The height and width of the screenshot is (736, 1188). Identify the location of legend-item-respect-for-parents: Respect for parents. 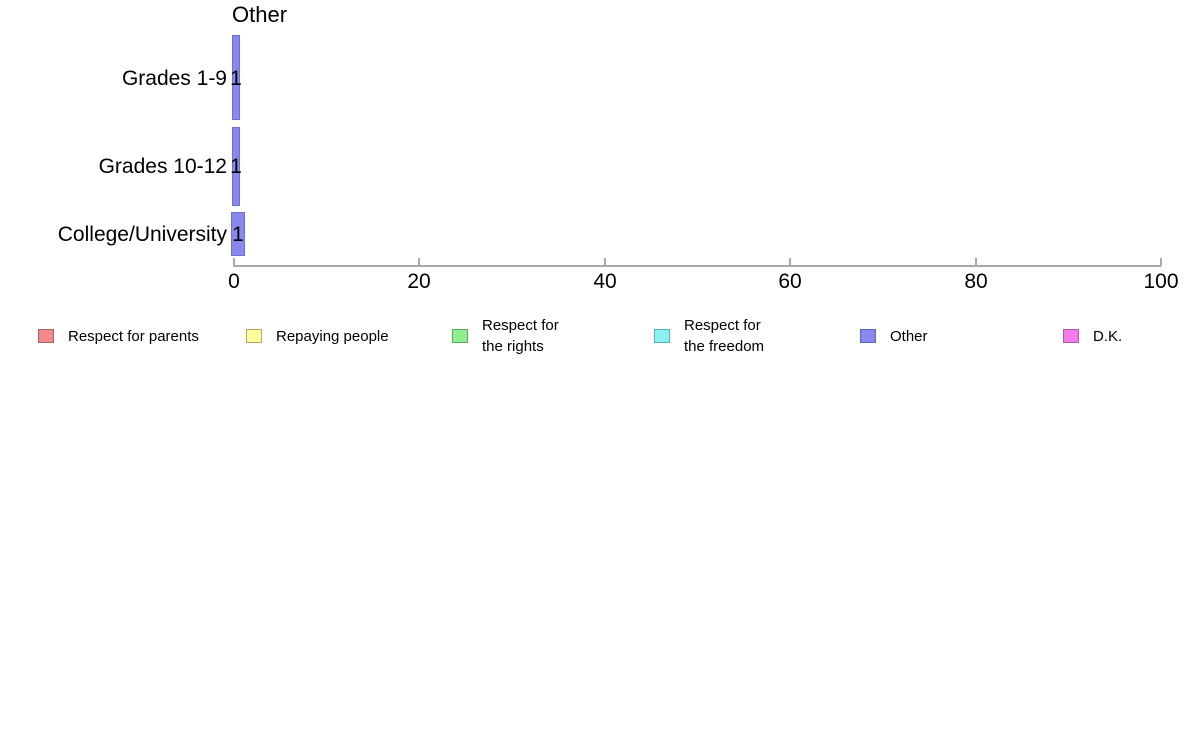
(118, 336).